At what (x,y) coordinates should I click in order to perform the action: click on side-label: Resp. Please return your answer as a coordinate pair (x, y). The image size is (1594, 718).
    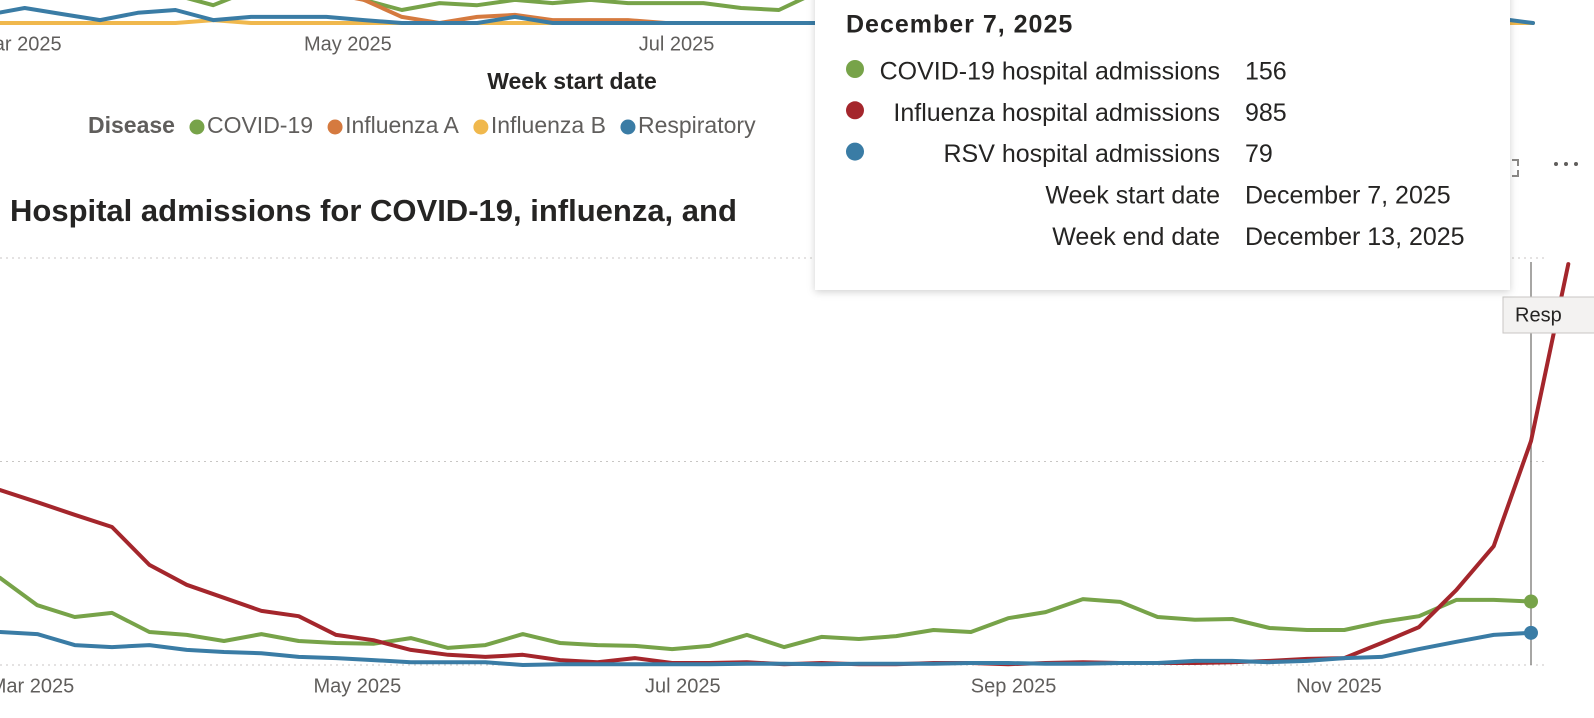
    Looking at the image, I should click on (1548, 315).